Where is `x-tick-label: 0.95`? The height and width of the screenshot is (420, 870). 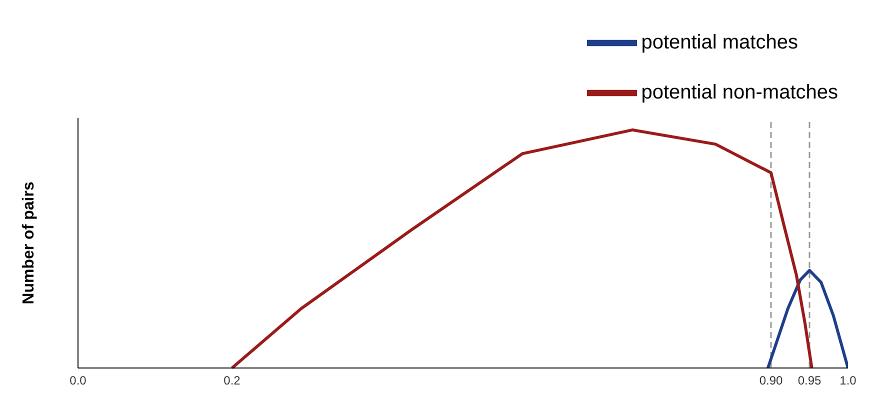 x-tick-label: 0.95 is located at coordinates (810, 381).